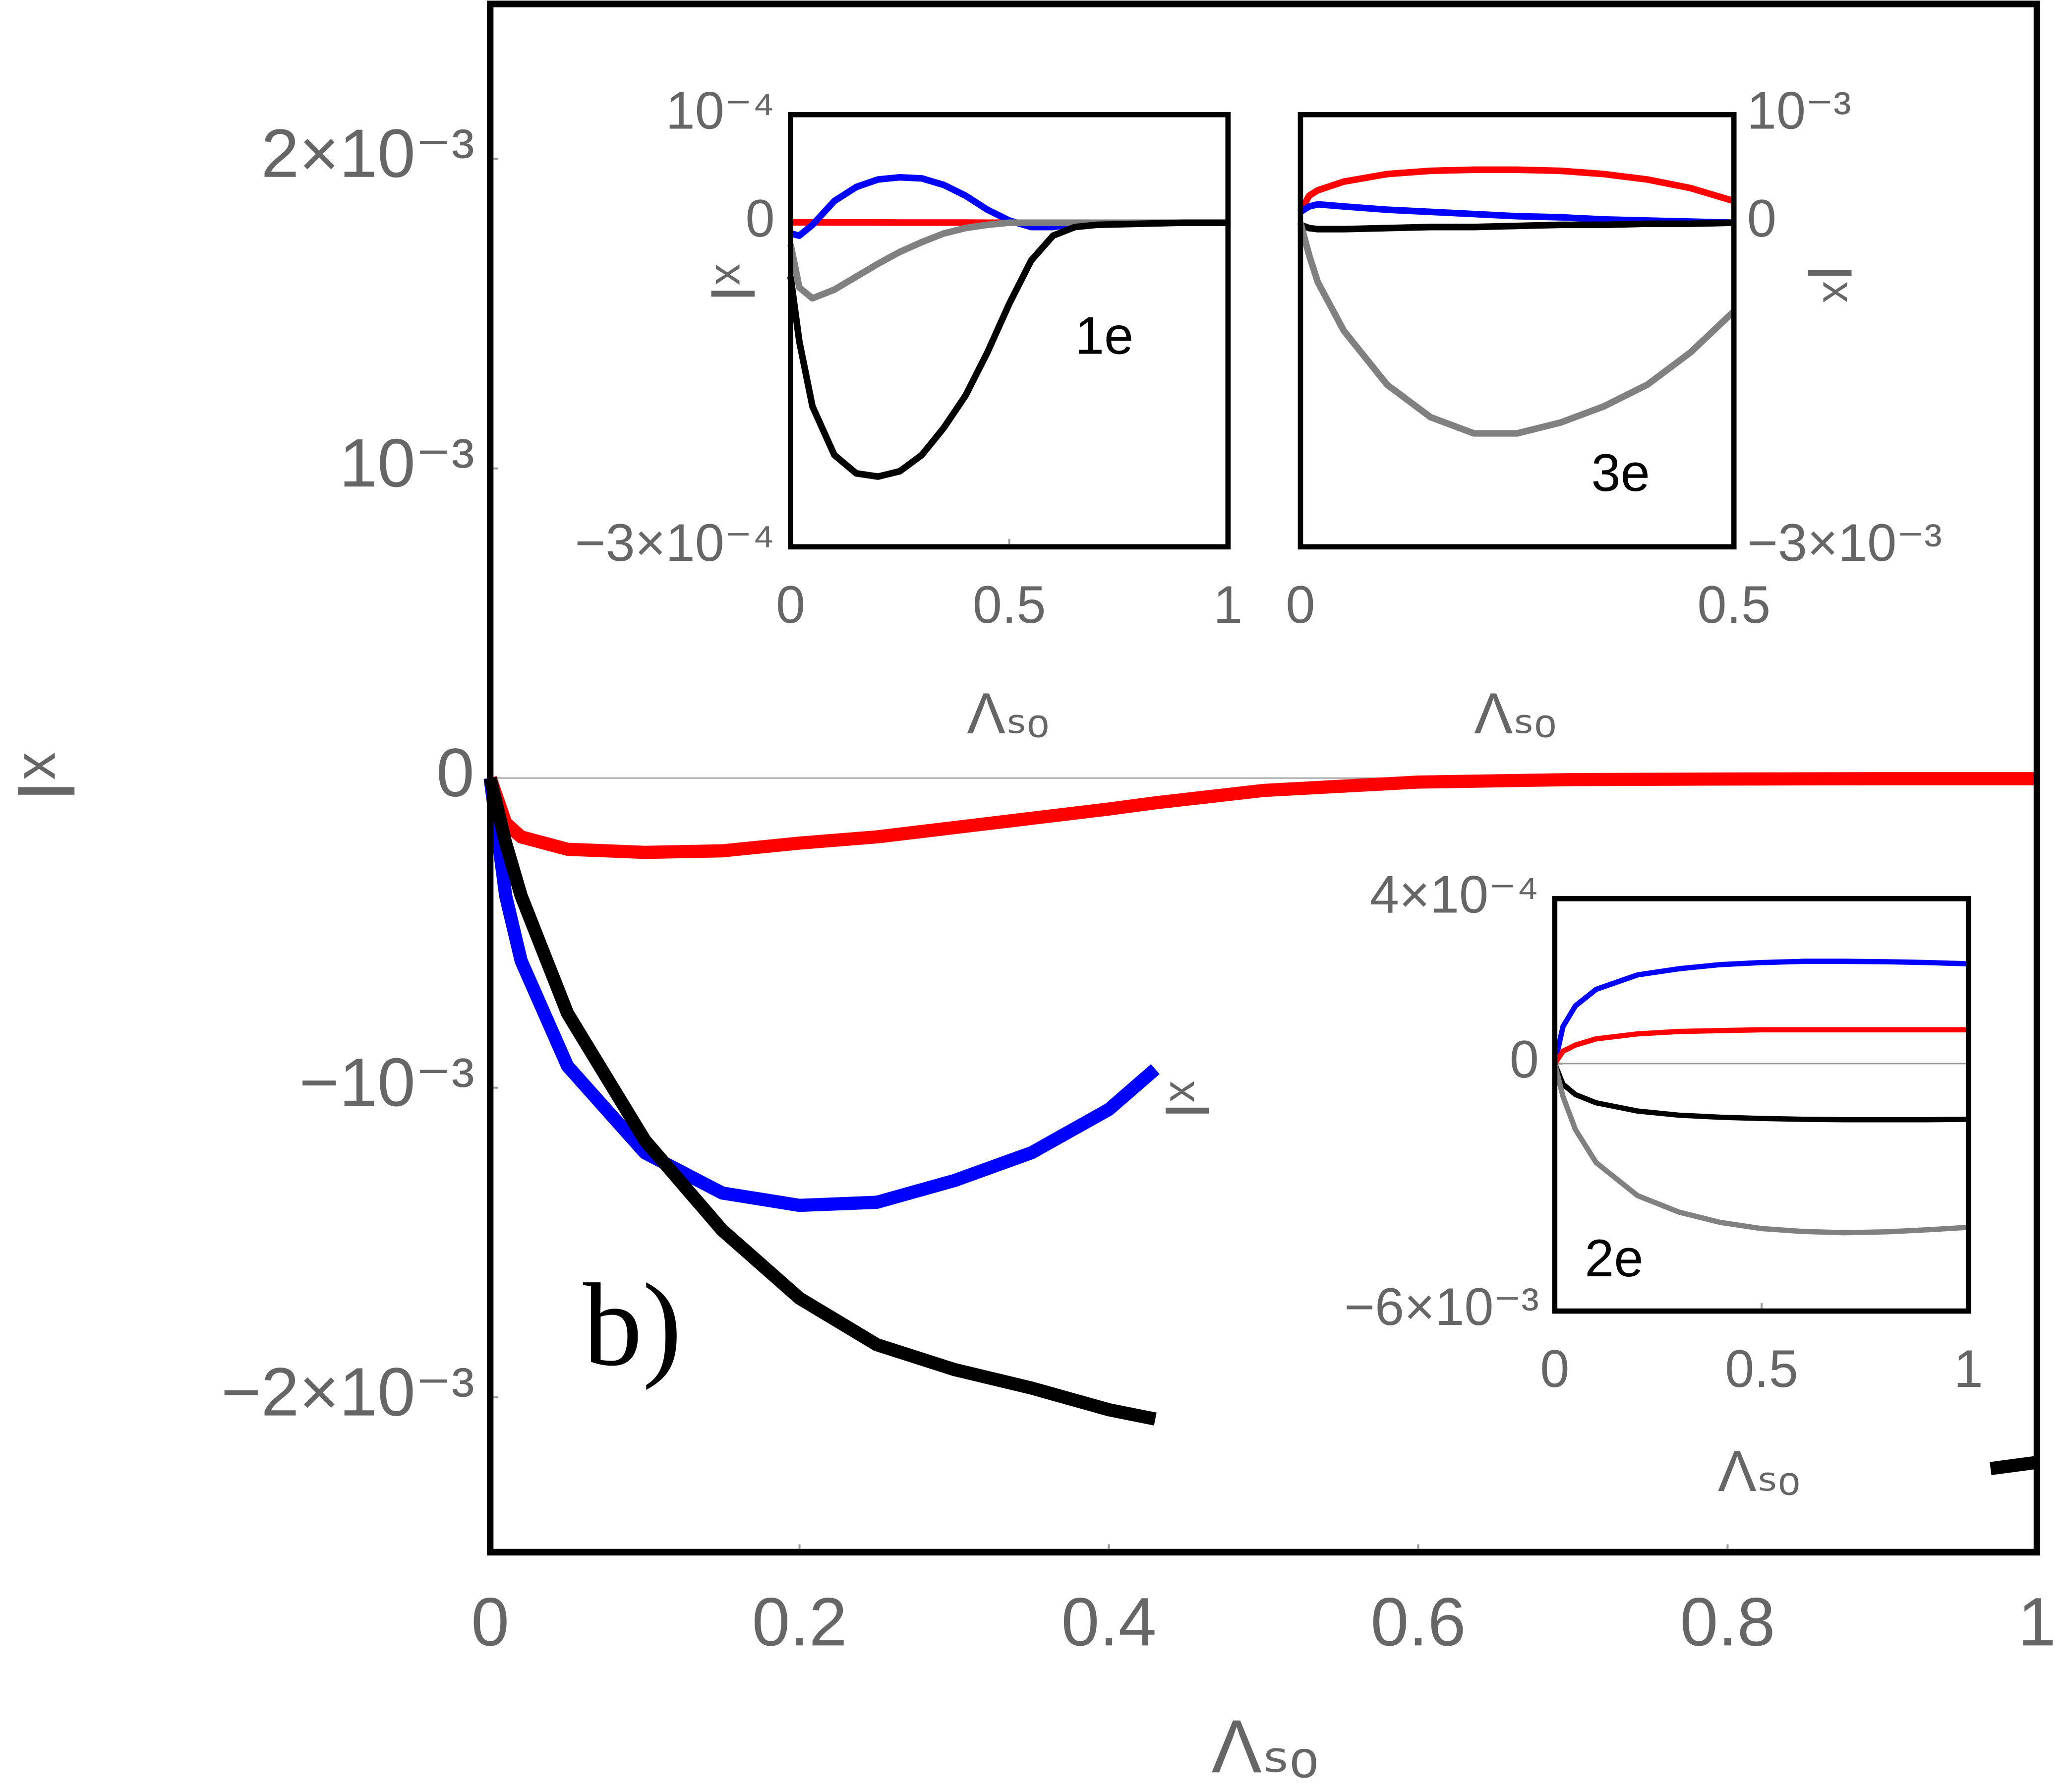 The image size is (2066, 1792). I want to click on panel-label: 3e, so click(1621, 473).